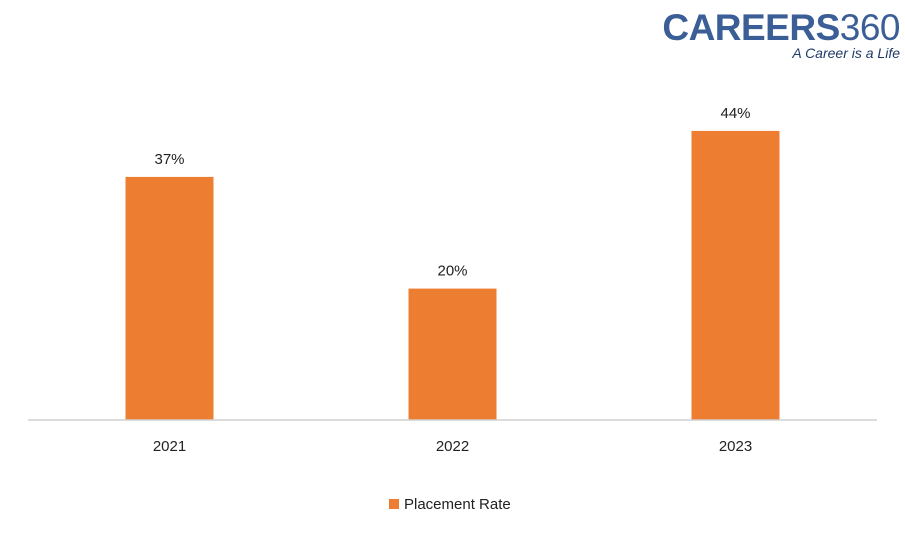 Image resolution: width=905 pixels, height=536 pixels. I want to click on data-label-2022: 20%, so click(452, 271).